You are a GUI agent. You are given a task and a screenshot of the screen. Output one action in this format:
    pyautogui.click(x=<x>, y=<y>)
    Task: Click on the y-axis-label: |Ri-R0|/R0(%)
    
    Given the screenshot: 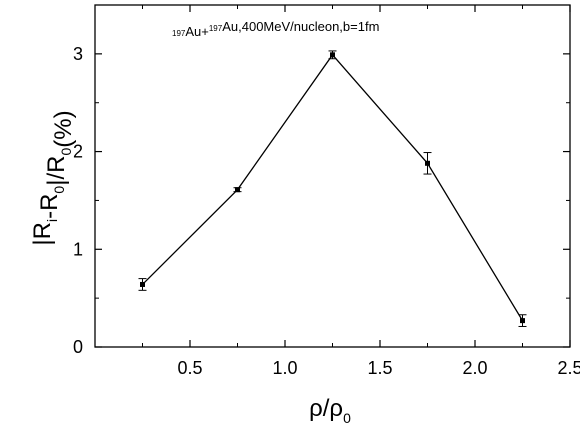 What is the action you would take?
    pyautogui.click(x=53, y=177)
    